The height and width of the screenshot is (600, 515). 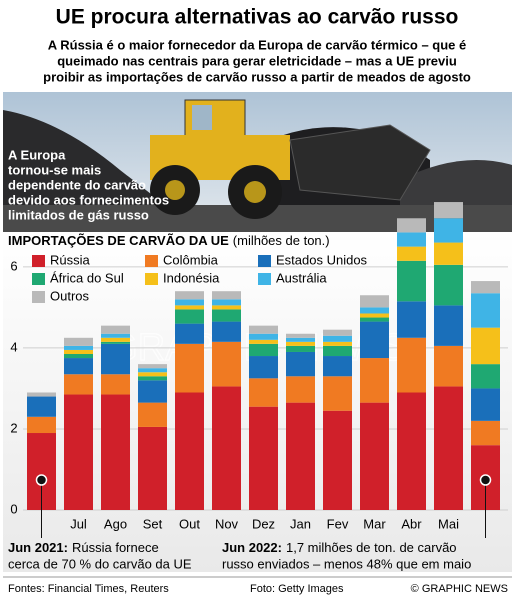 I want to click on photo-caption: devido aos fornecimentos, so click(x=88, y=199).